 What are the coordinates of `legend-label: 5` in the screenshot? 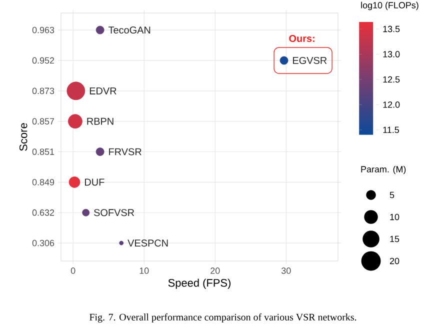 It's located at (392, 195).